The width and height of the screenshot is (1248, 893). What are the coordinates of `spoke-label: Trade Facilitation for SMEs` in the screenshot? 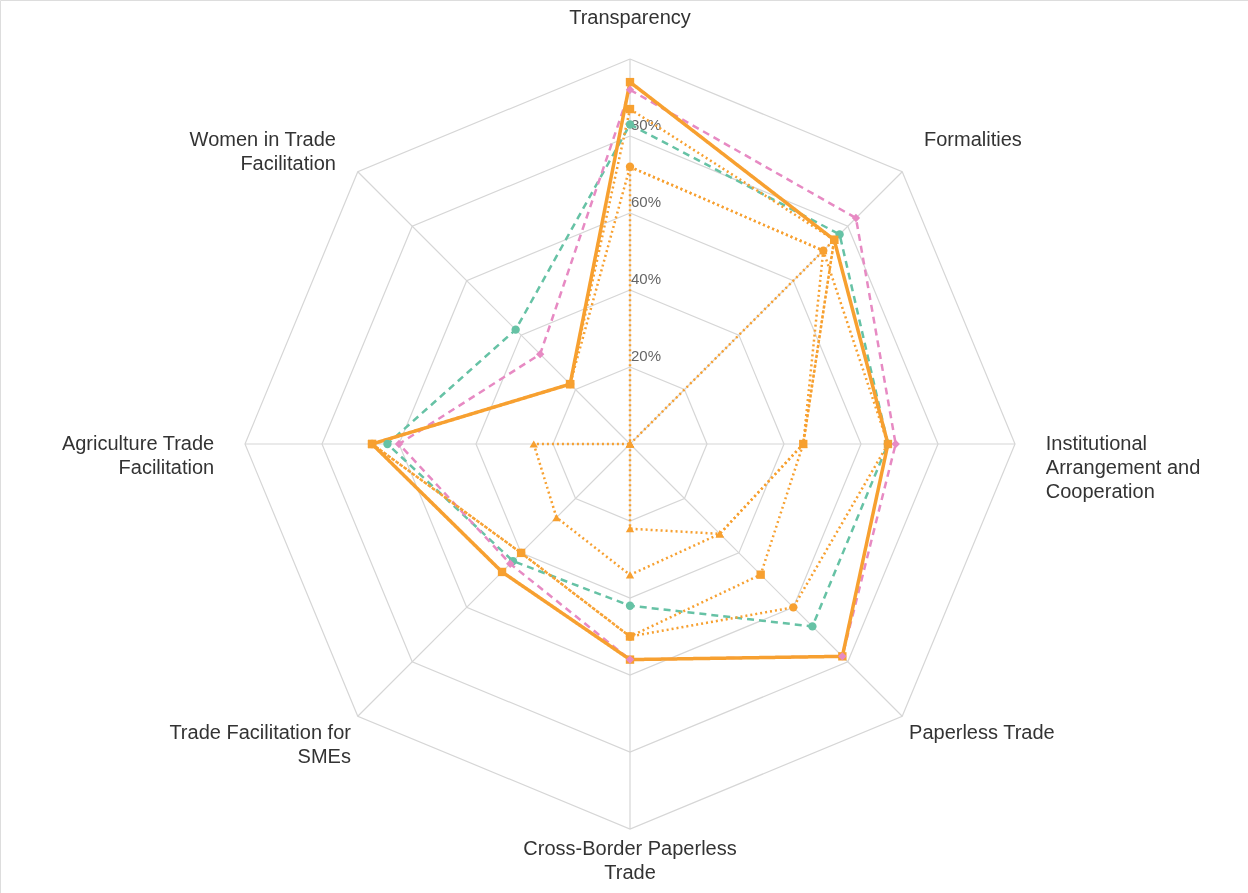 It's located at (260, 744).